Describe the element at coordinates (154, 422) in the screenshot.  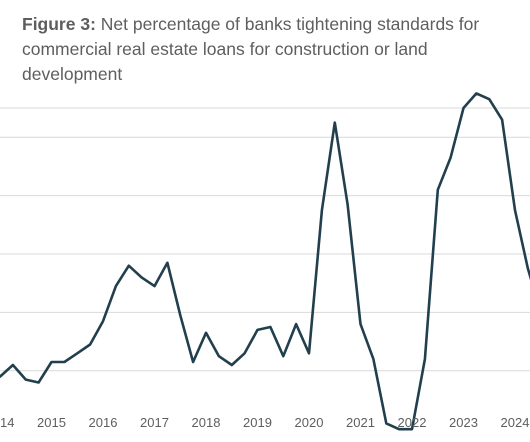
I see `x-tick-label-2017: 2017` at that location.